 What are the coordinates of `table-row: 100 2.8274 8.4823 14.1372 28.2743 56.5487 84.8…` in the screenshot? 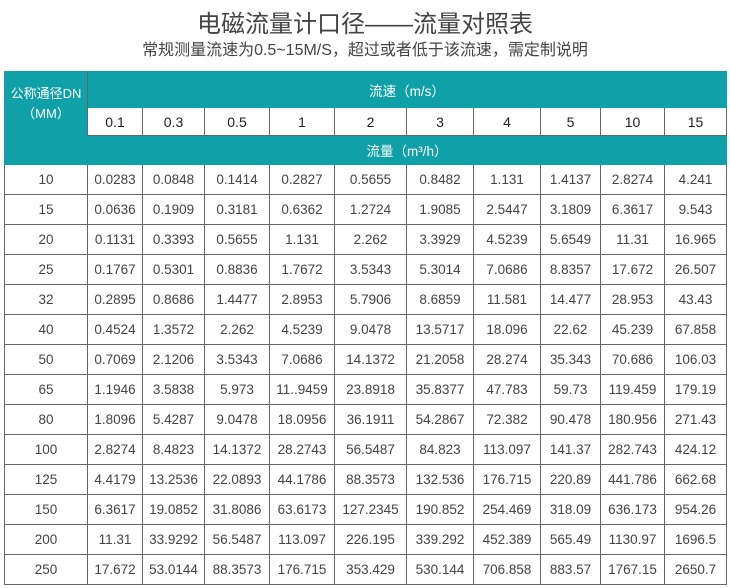 It's located at (366, 449).